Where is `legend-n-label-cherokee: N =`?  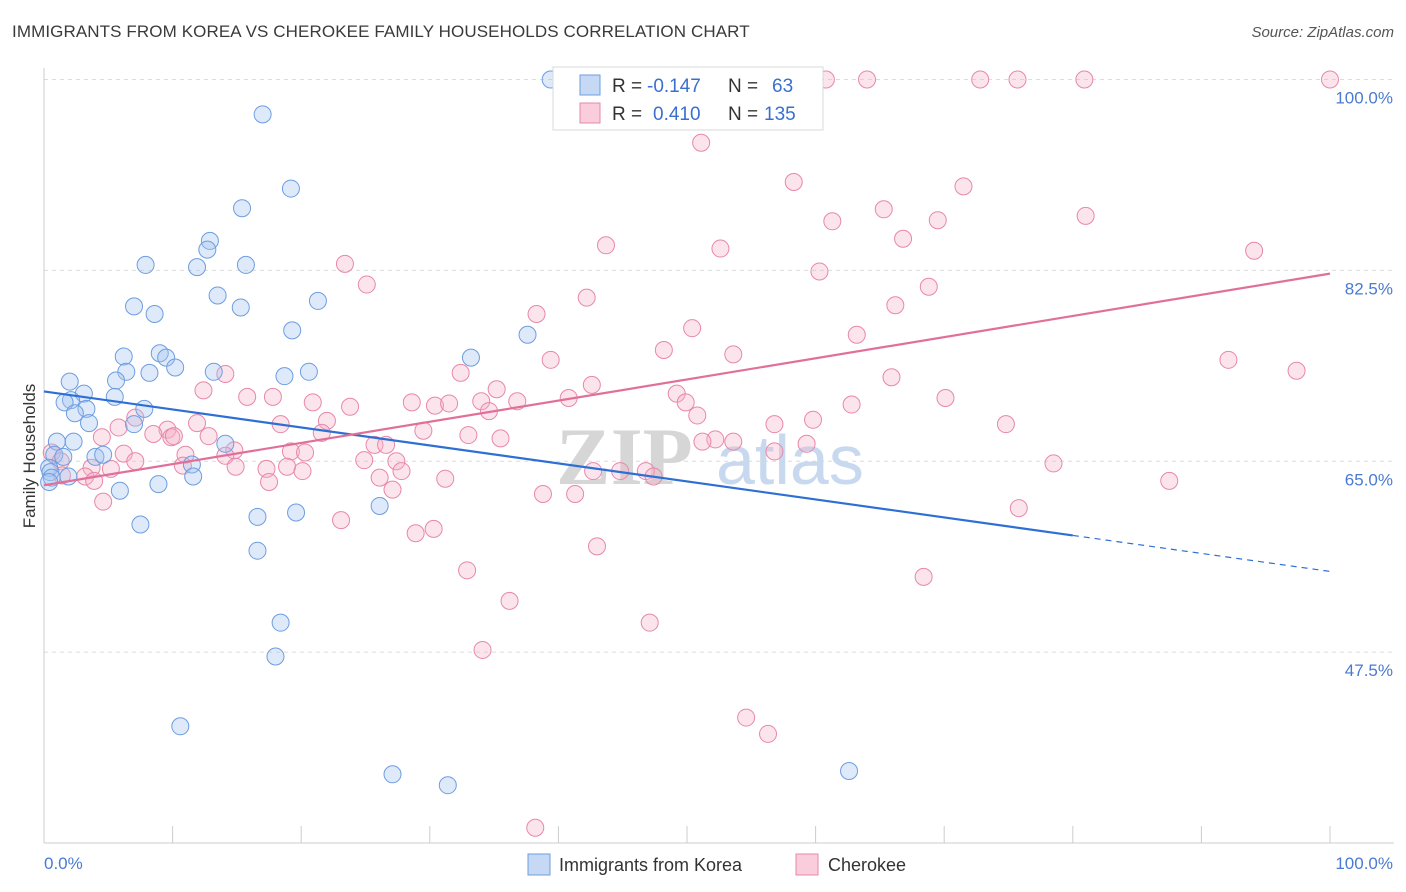 legend-n-label-cherokee: N = is located at coordinates (743, 114).